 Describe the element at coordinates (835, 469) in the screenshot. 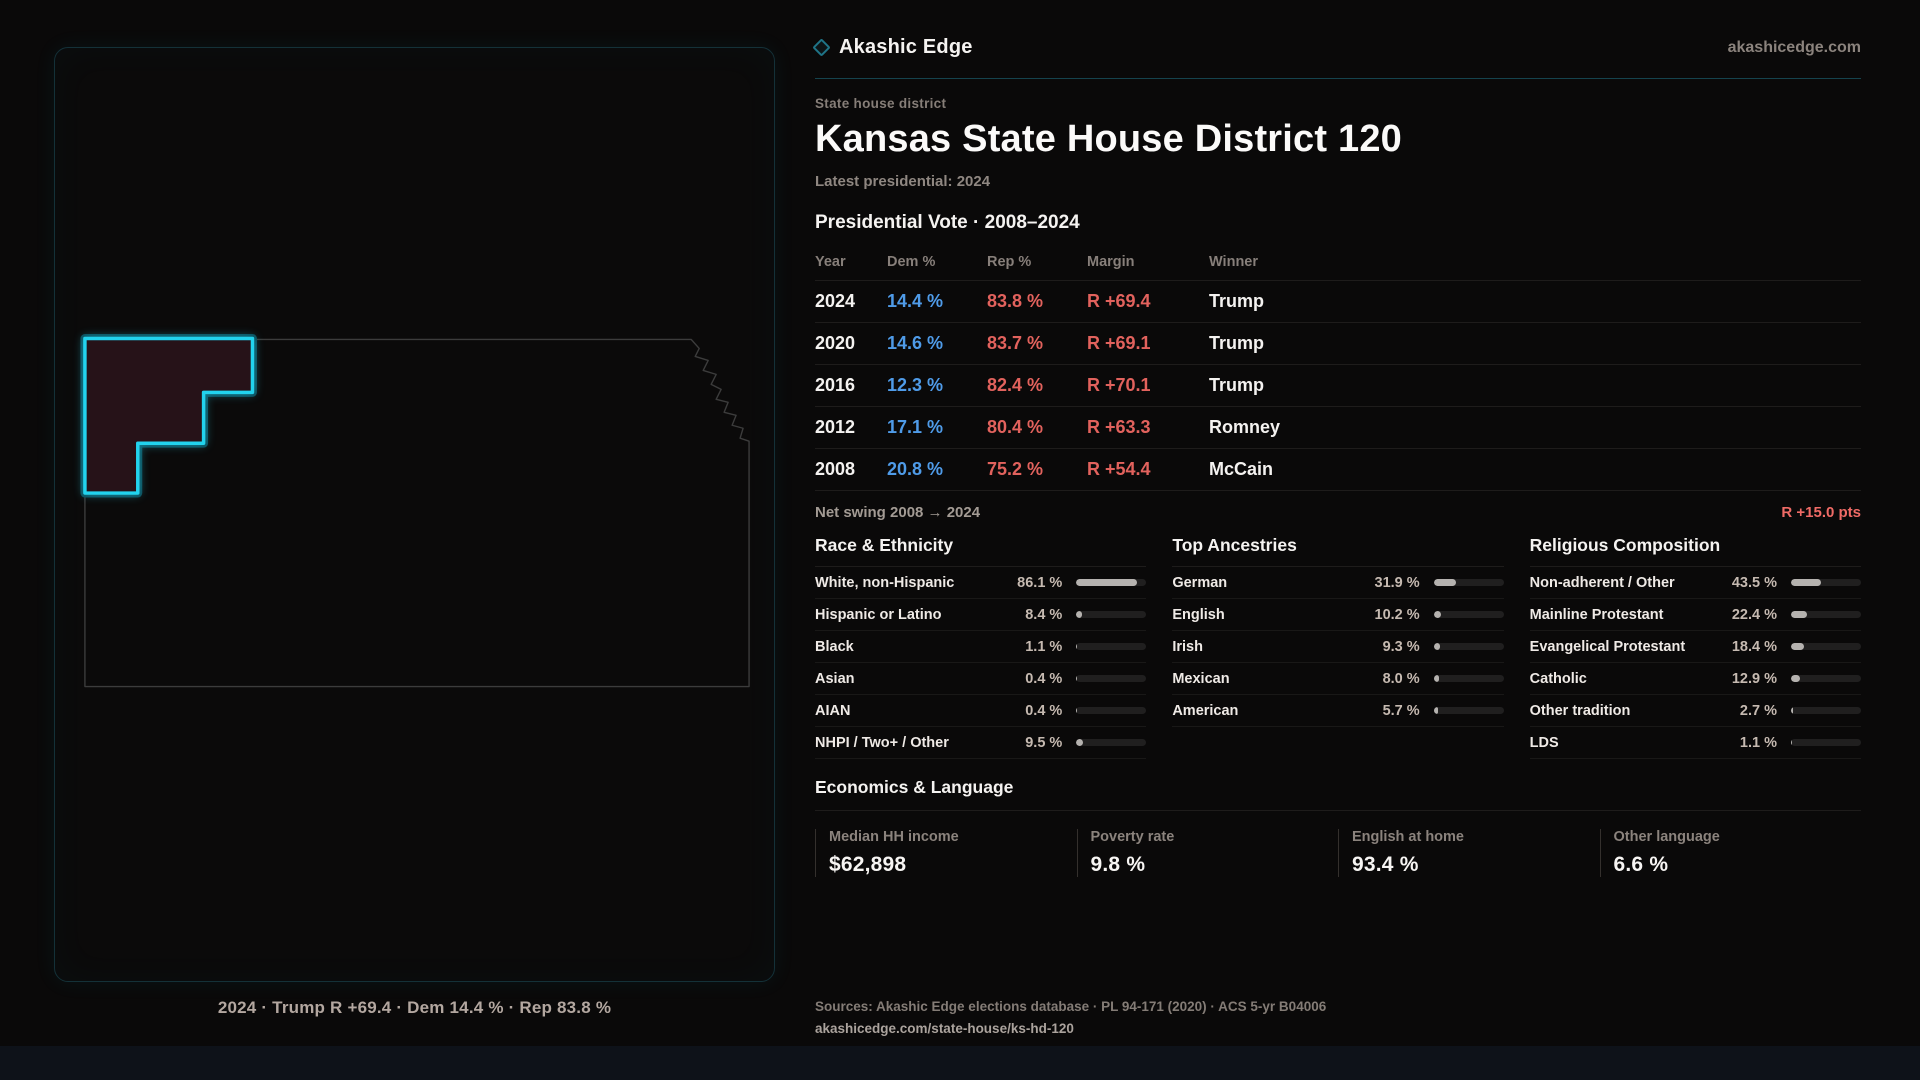

I see `vote-year: 2008` at that location.